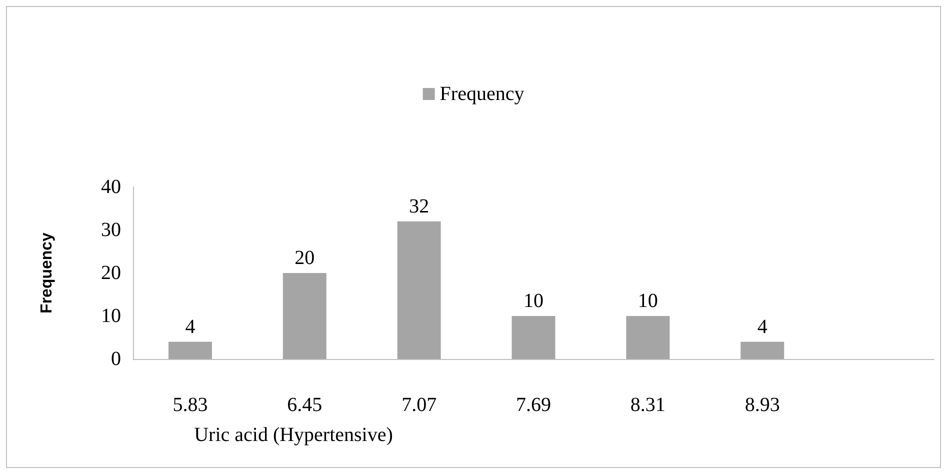 The width and height of the screenshot is (949, 474). What do you see at coordinates (111, 187) in the screenshot?
I see `y-tick-label: 40` at bounding box center [111, 187].